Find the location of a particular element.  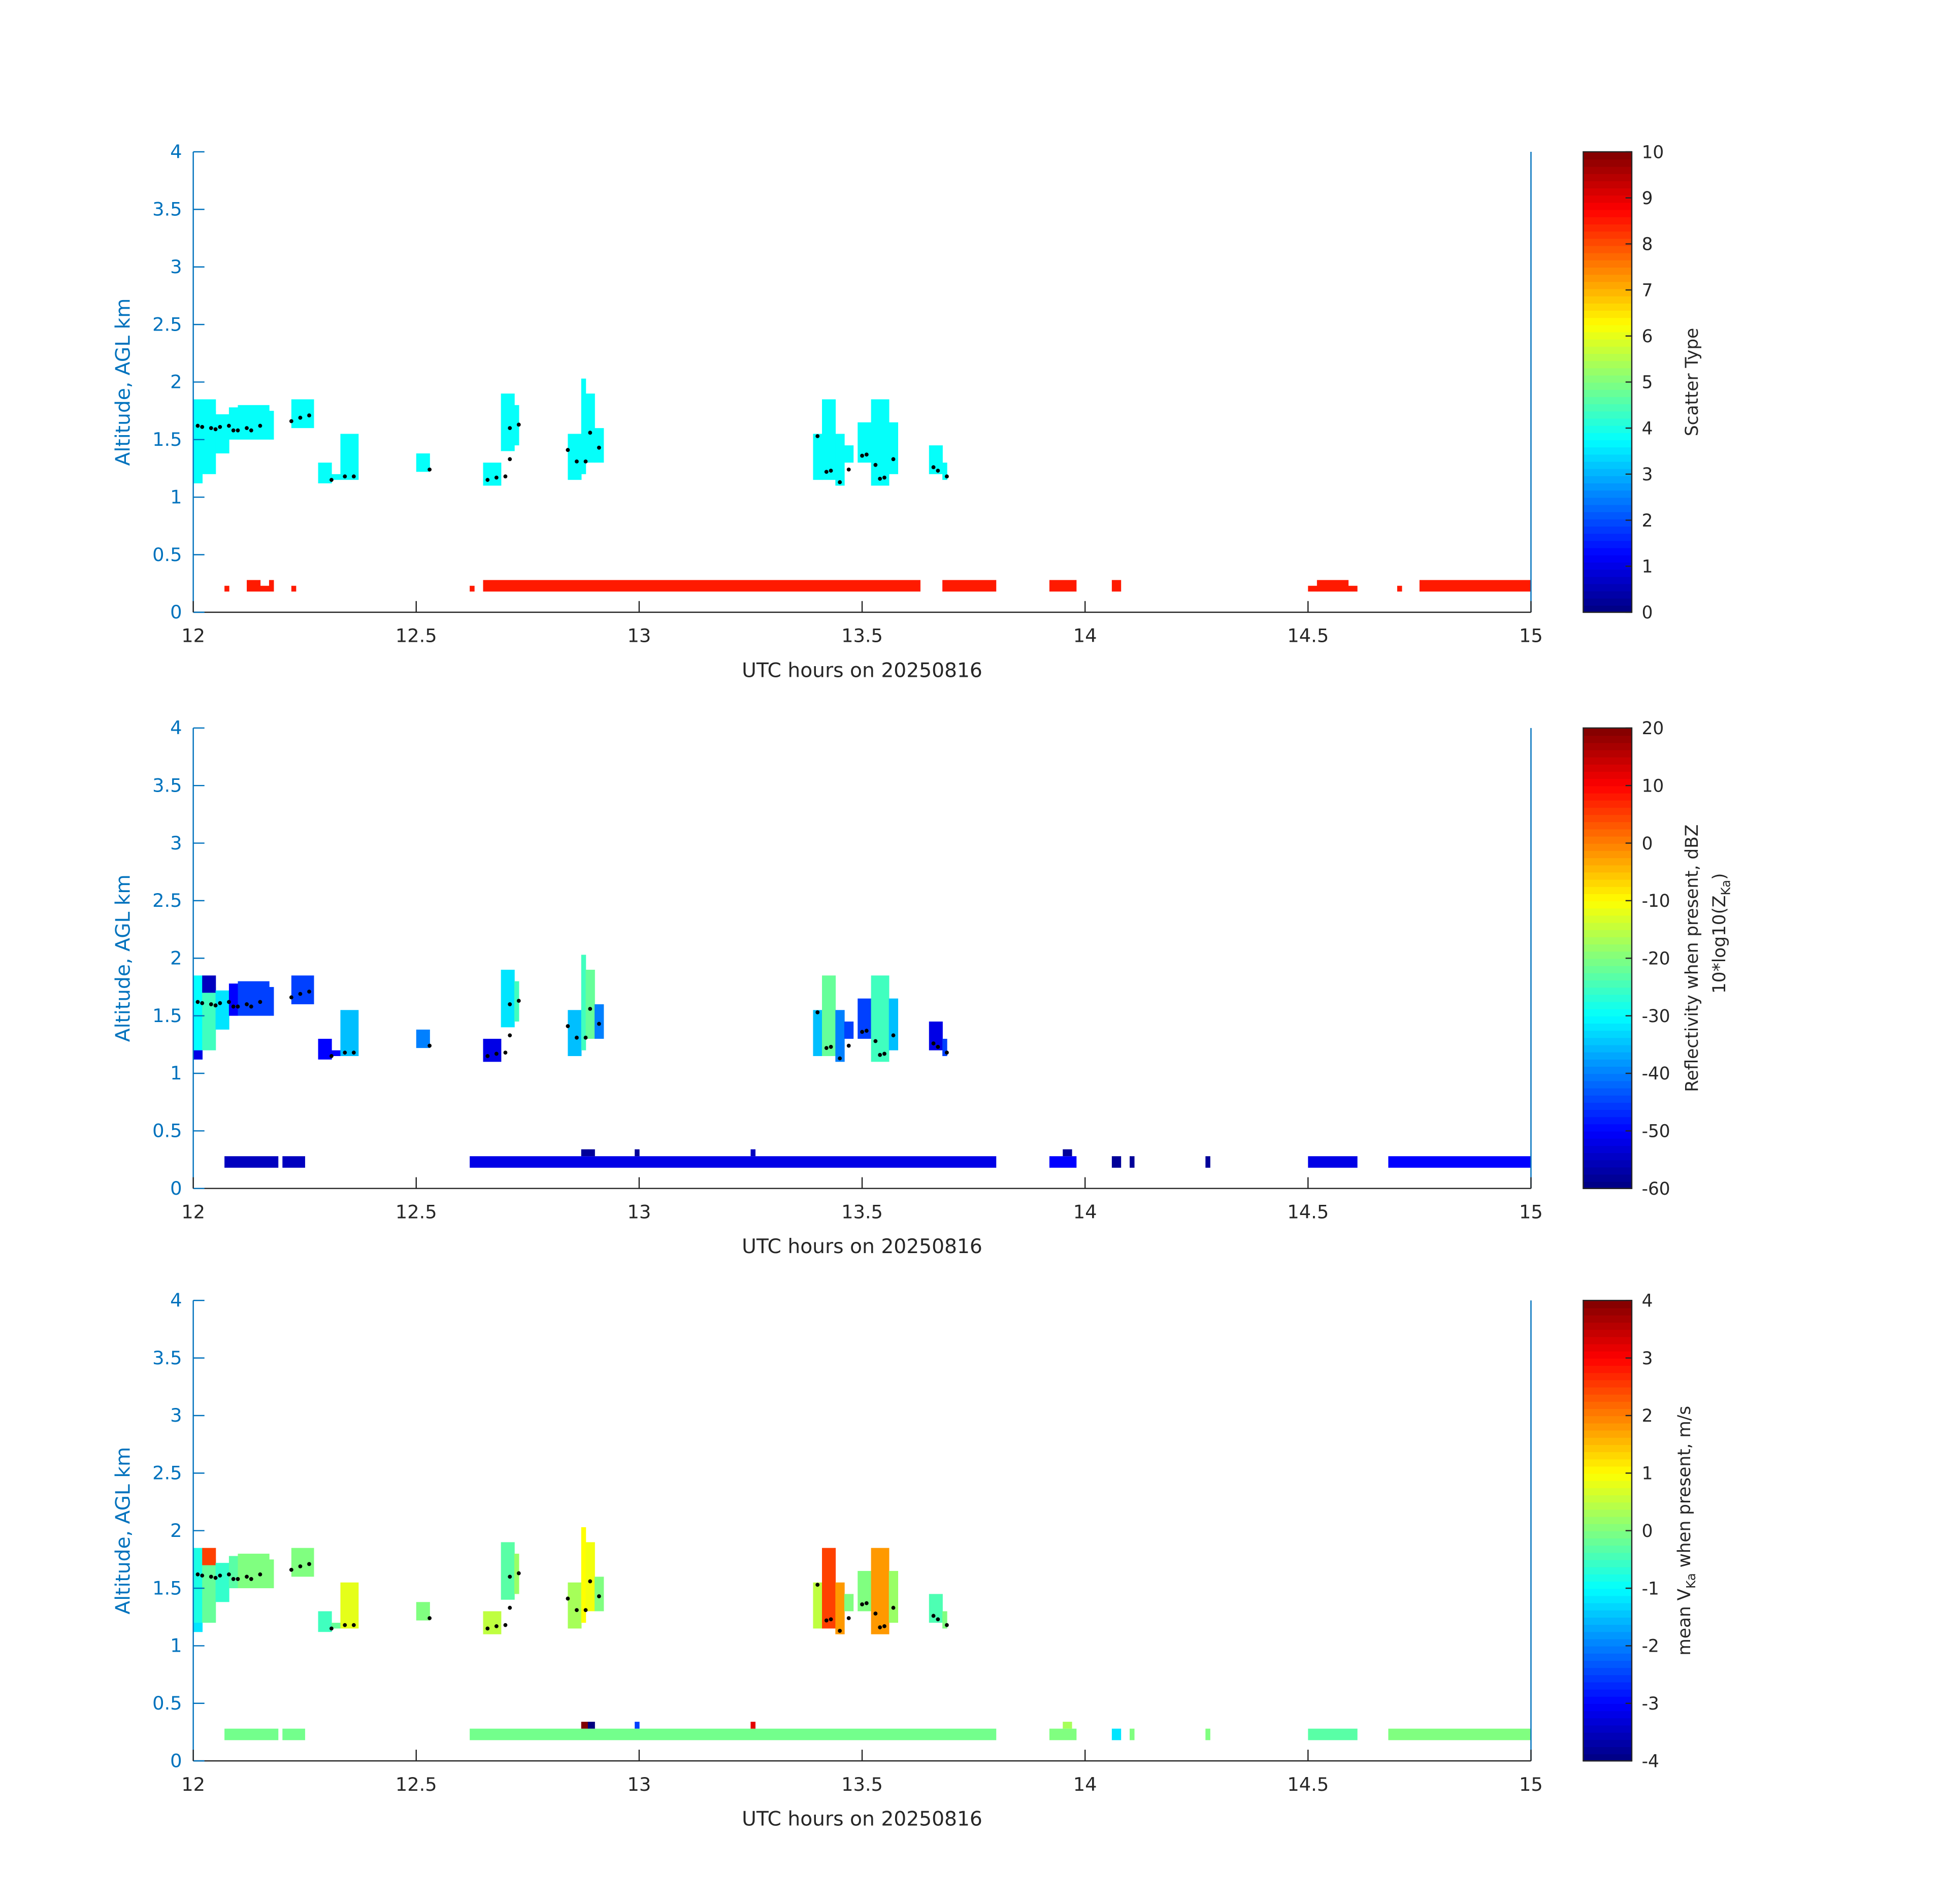

x-axis-label: UTC hours on 20250816 is located at coordinates (862, 1820).